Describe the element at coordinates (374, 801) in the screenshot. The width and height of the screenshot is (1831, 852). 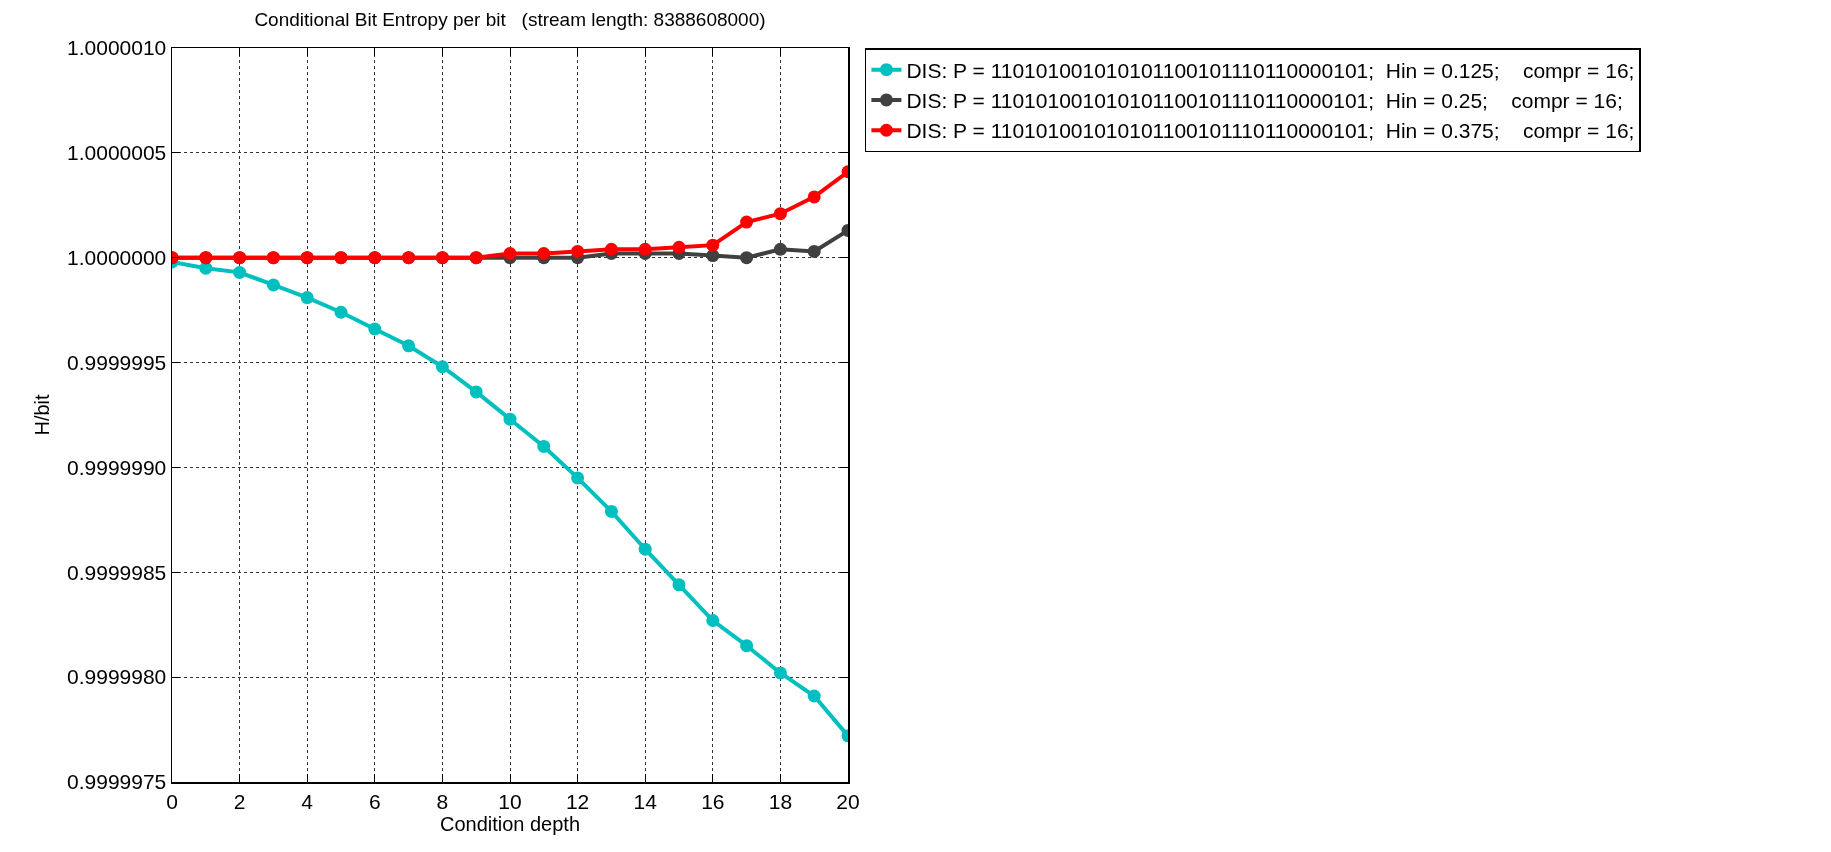
I see `x-tick-label: 6` at that location.